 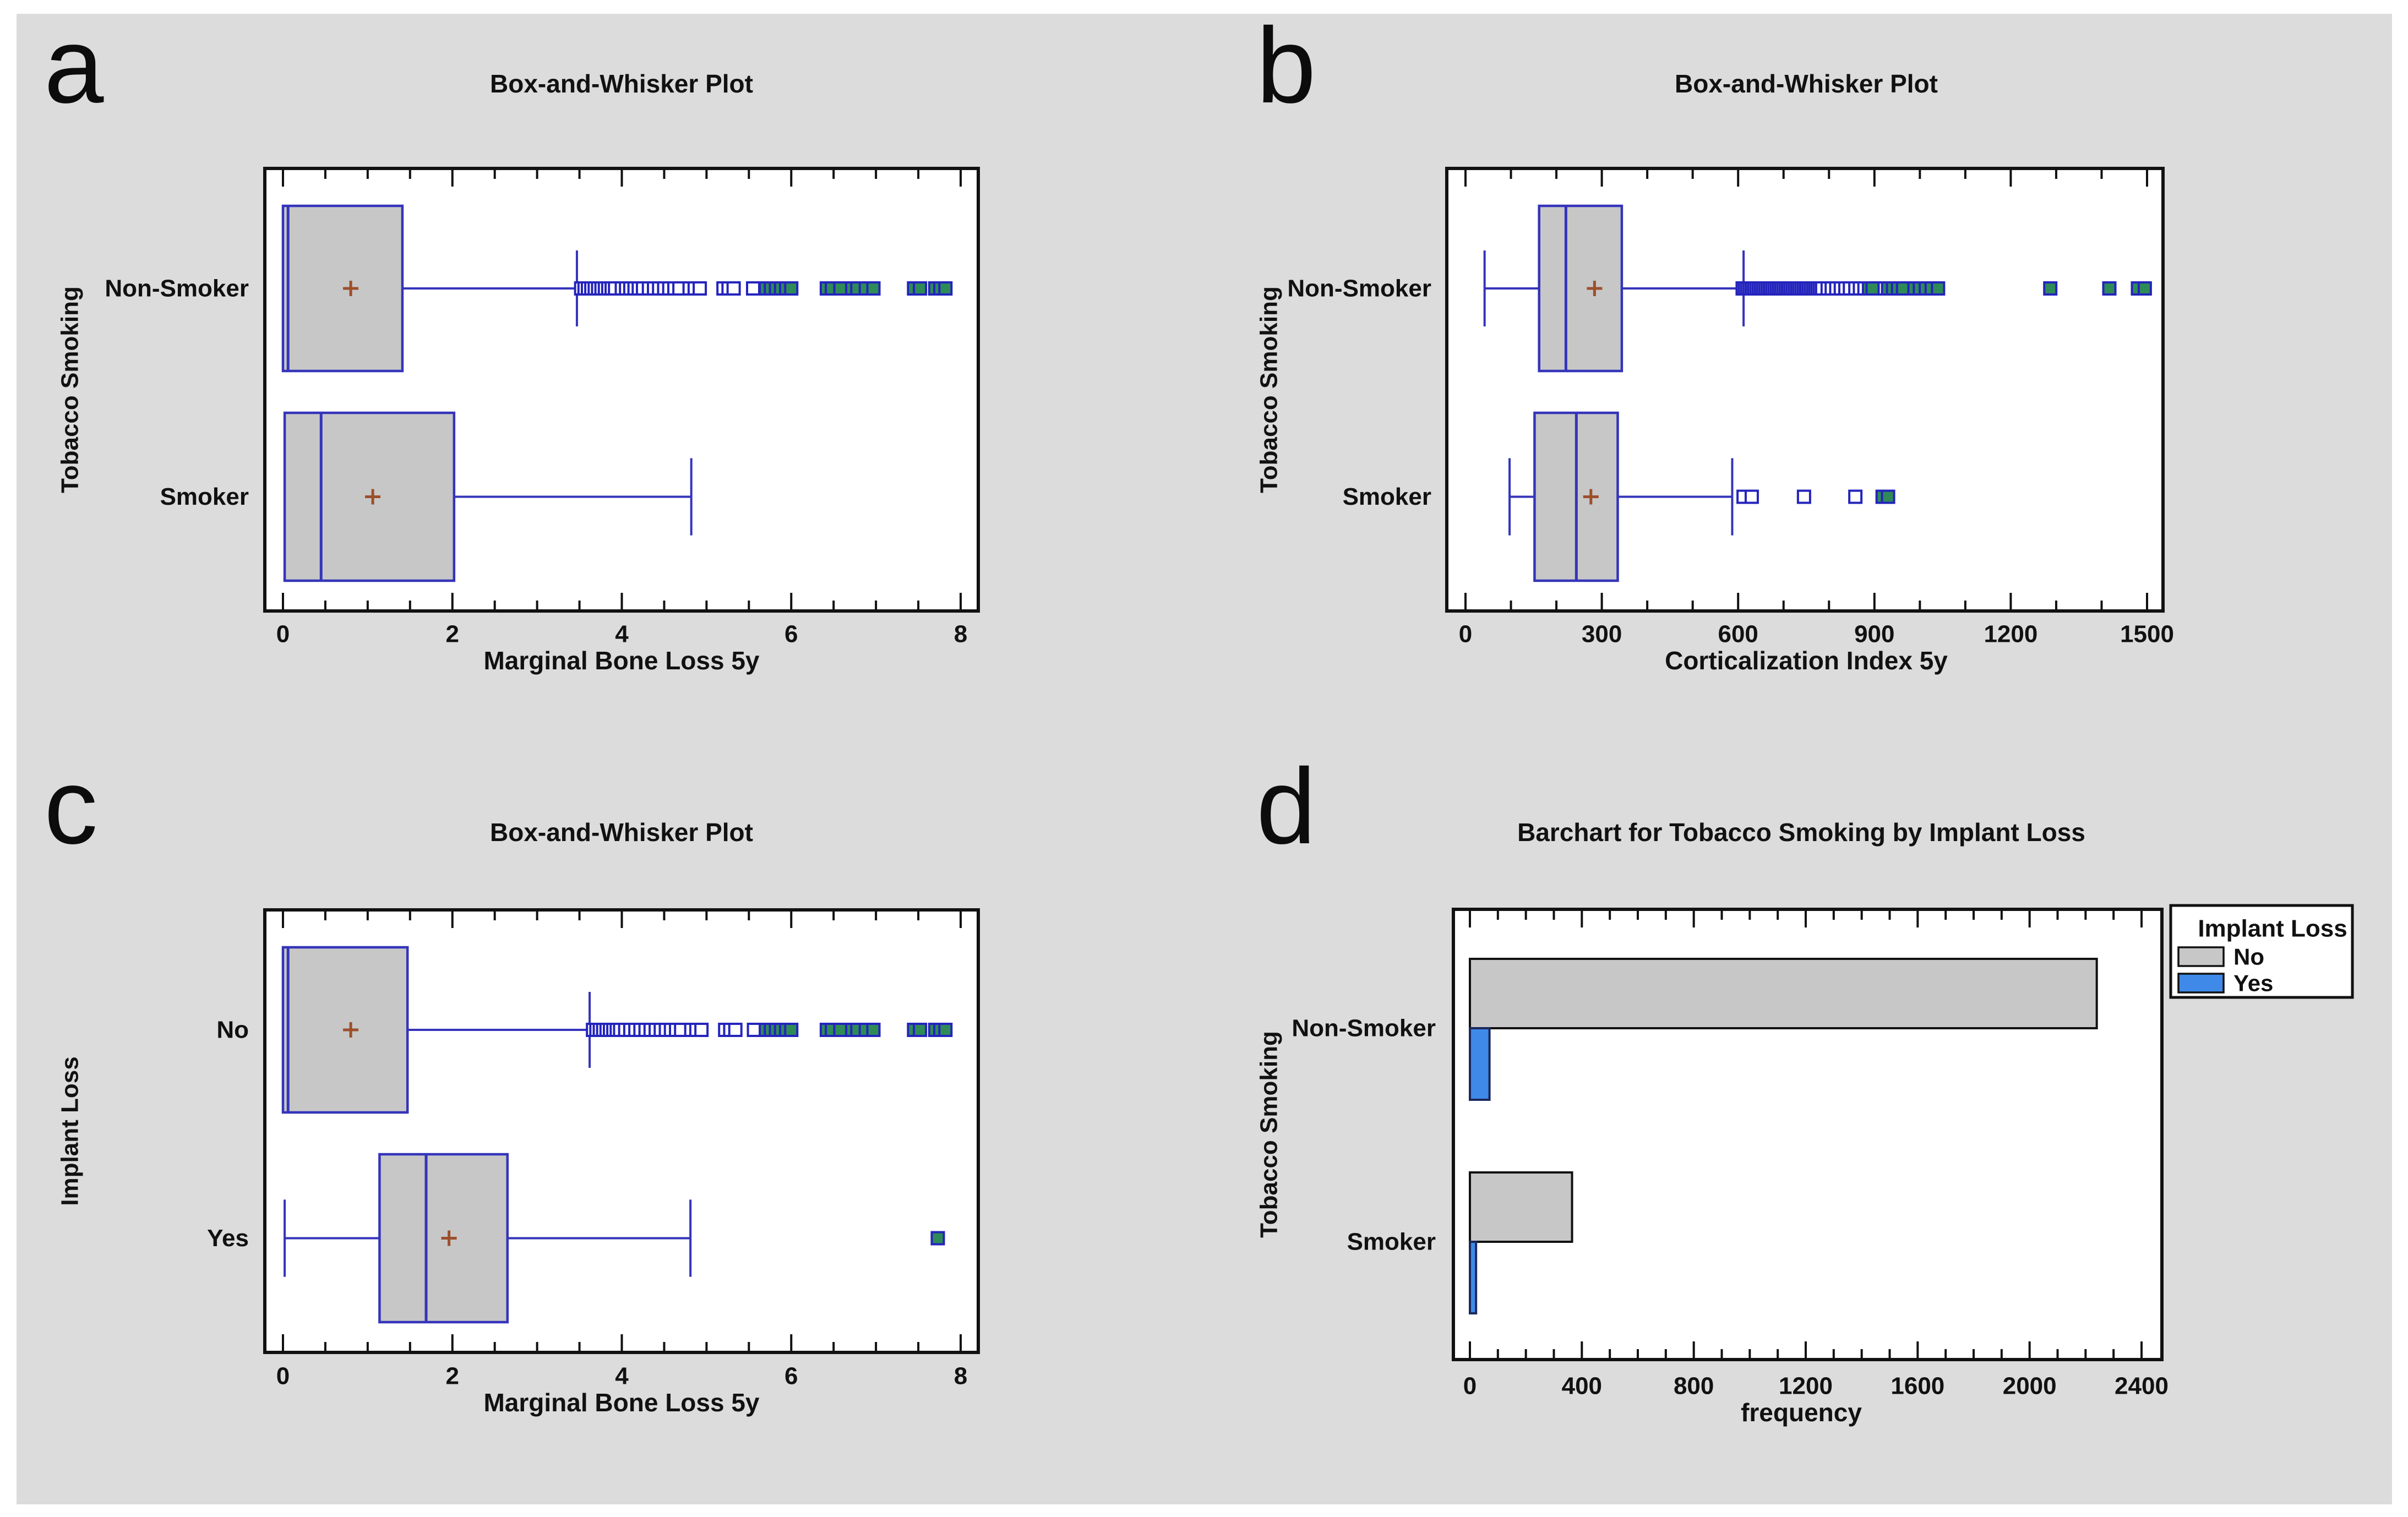 What do you see at coordinates (1582, 1386) in the screenshot?
I see `x-tick-label: 400` at bounding box center [1582, 1386].